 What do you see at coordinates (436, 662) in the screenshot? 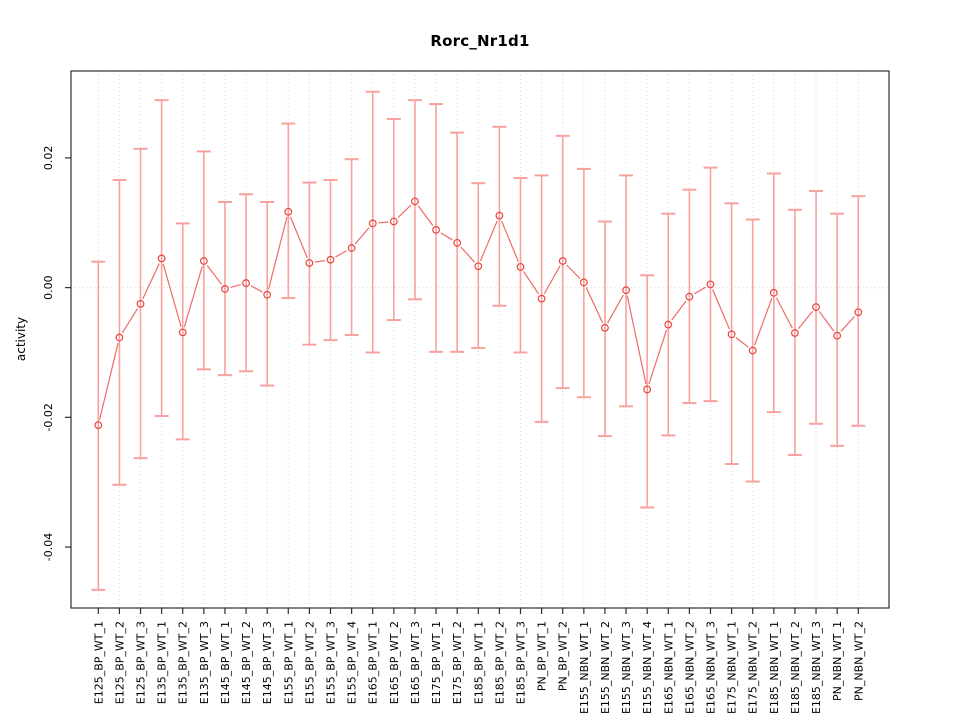
I see `x-tick-label: E175_BP_WT_1` at bounding box center [436, 662].